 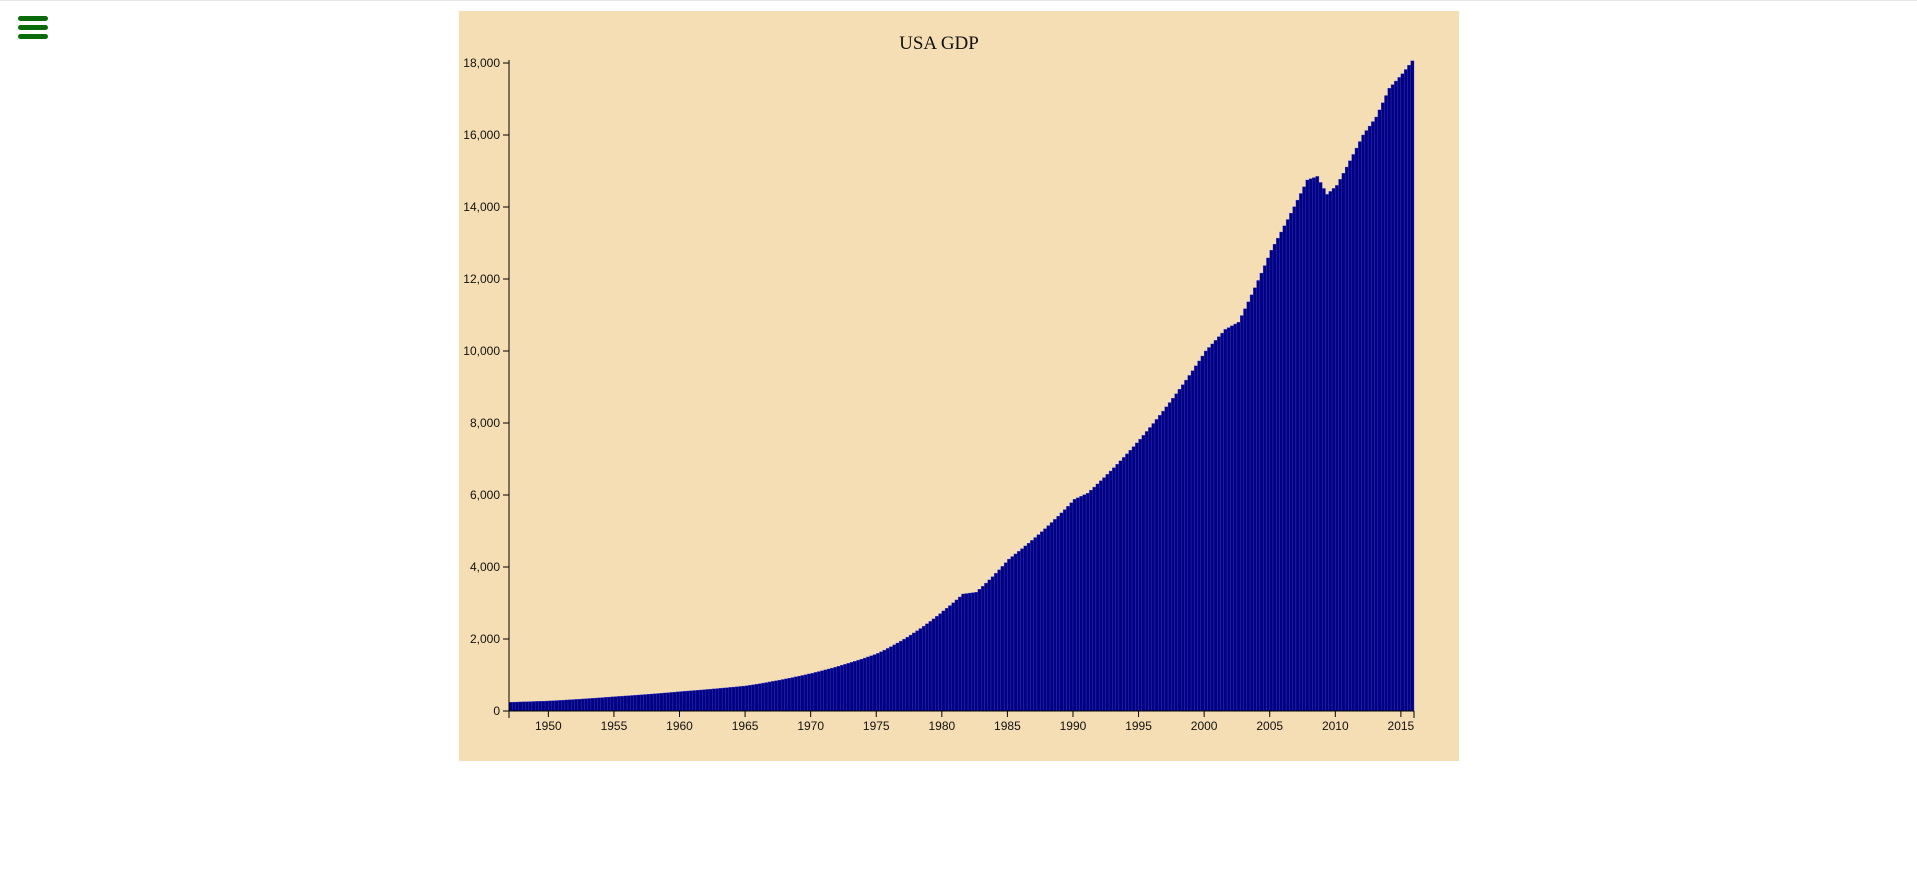 What do you see at coordinates (33, 29) in the screenshot?
I see `hamburger-menu-icon` at bounding box center [33, 29].